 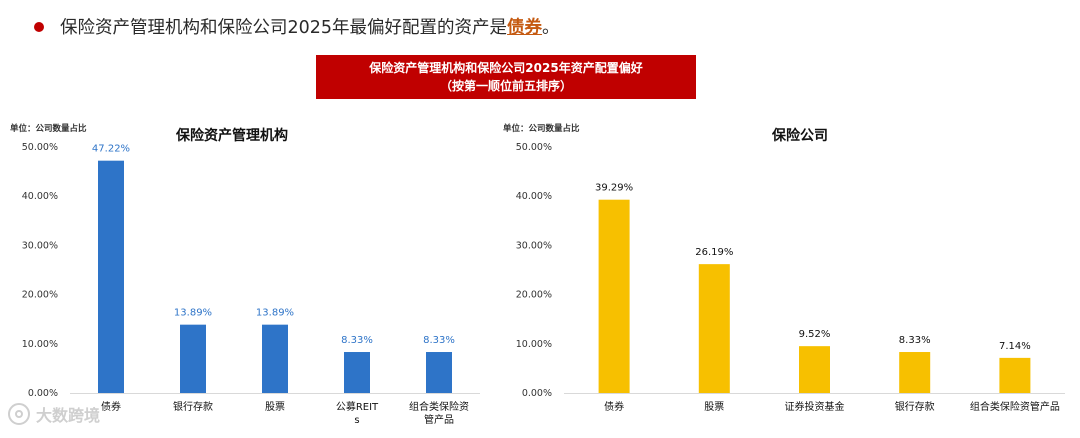 I want to click on chart-right-y-tick: 50.00%, so click(x=534, y=147).